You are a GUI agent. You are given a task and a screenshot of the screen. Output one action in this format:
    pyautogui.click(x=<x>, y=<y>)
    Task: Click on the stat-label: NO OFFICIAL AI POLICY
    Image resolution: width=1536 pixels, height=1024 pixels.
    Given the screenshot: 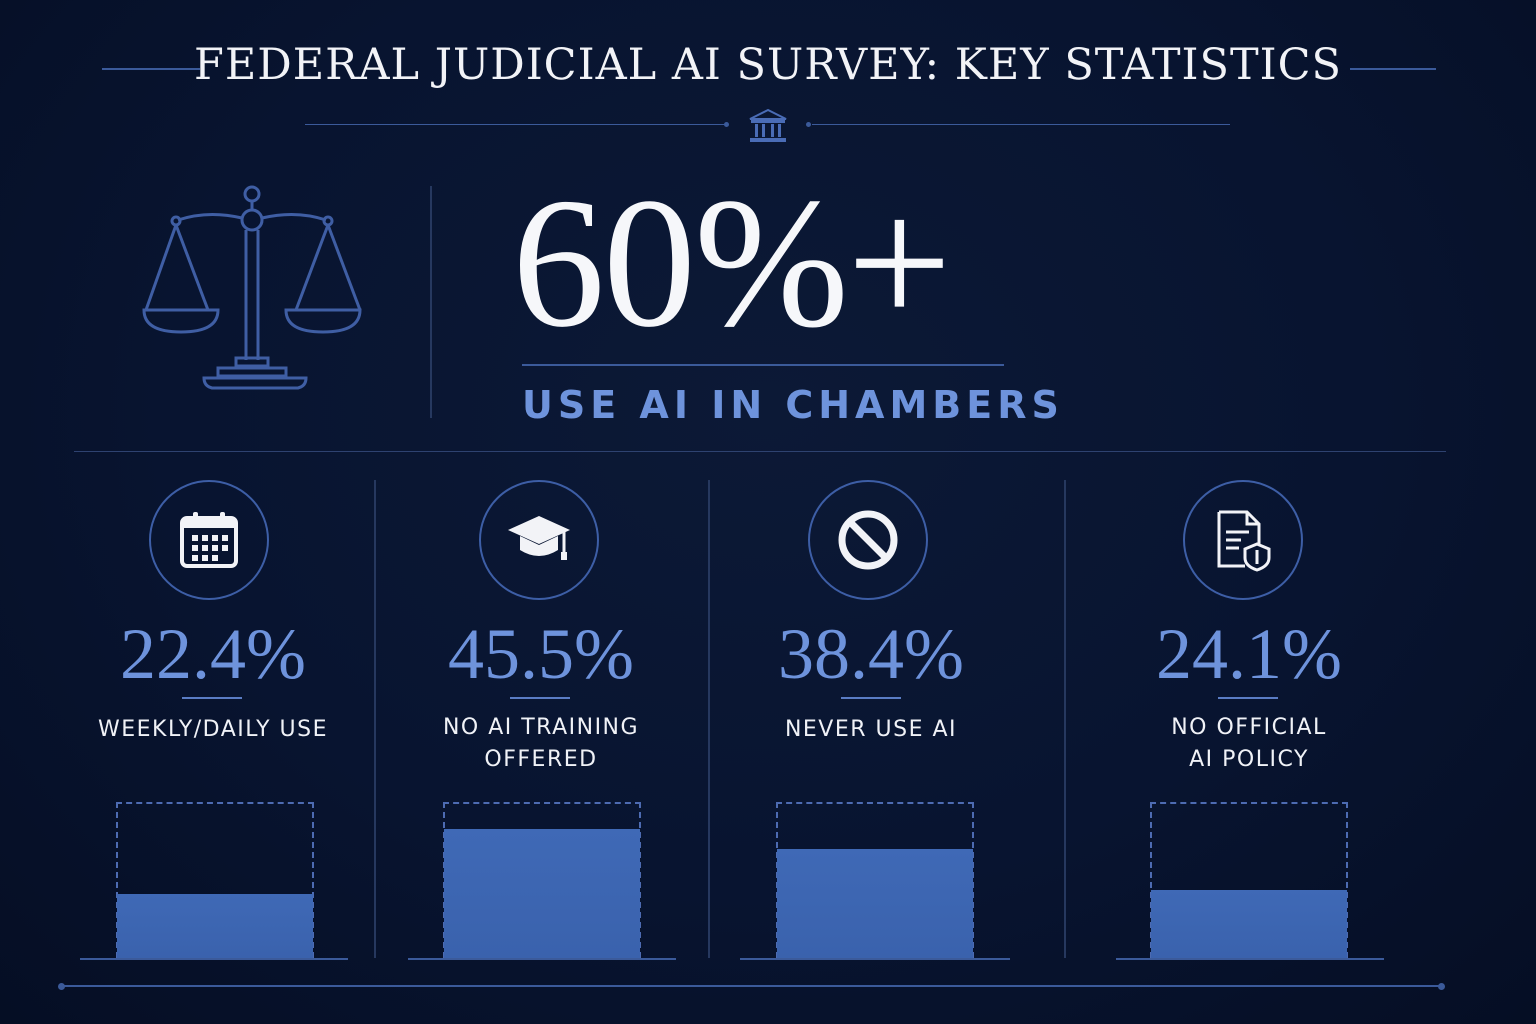 What is the action you would take?
    pyautogui.click(x=1249, y=743)
    